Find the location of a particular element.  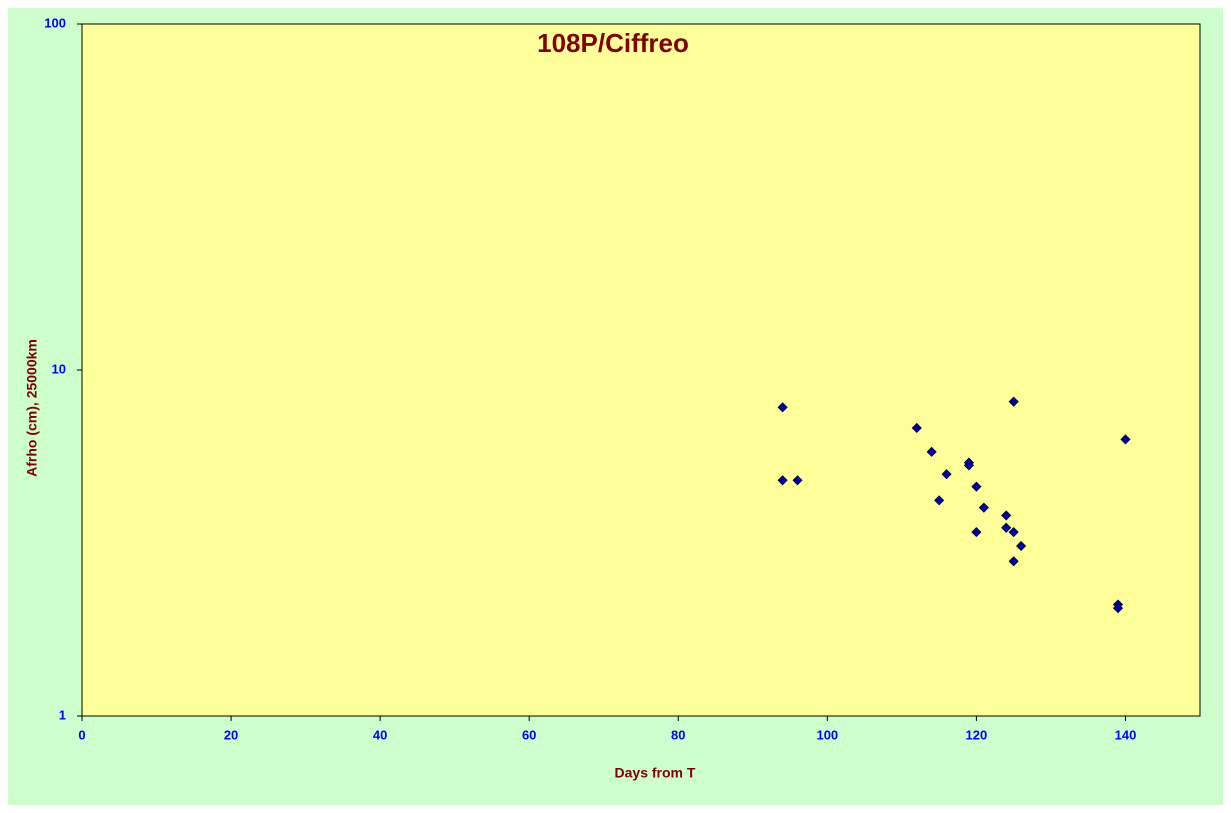

x-tick-label: 0 is located at coordinates (81, 734).